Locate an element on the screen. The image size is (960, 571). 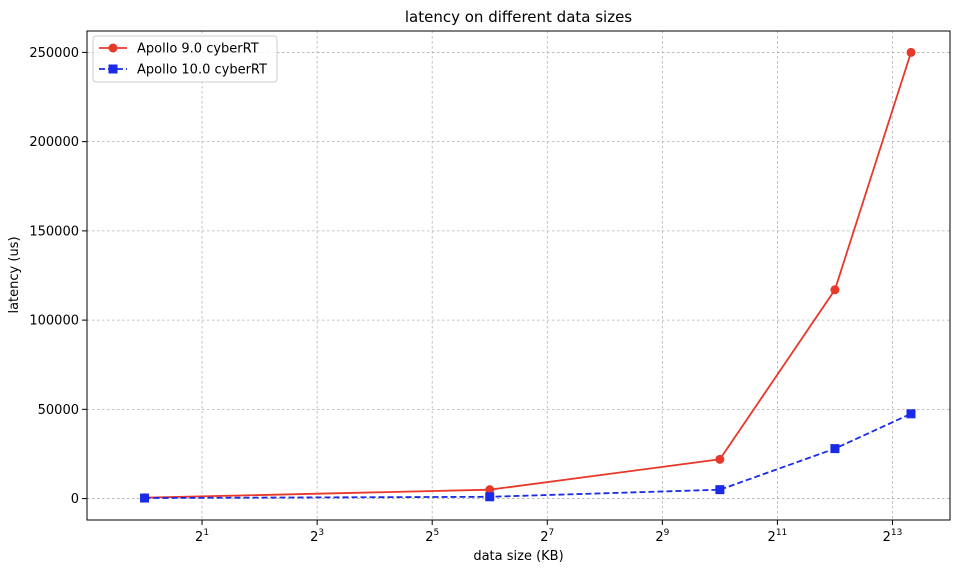
legend-box is located at coordinates (185, 59).